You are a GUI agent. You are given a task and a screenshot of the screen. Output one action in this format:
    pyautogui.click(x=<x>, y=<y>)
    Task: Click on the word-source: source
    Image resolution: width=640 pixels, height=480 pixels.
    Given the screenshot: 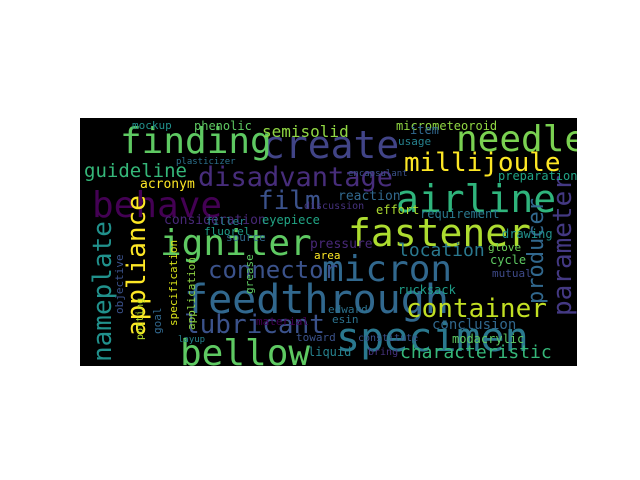 What is the action you would take?
    pyautogui.click(x=246, y=237)
    